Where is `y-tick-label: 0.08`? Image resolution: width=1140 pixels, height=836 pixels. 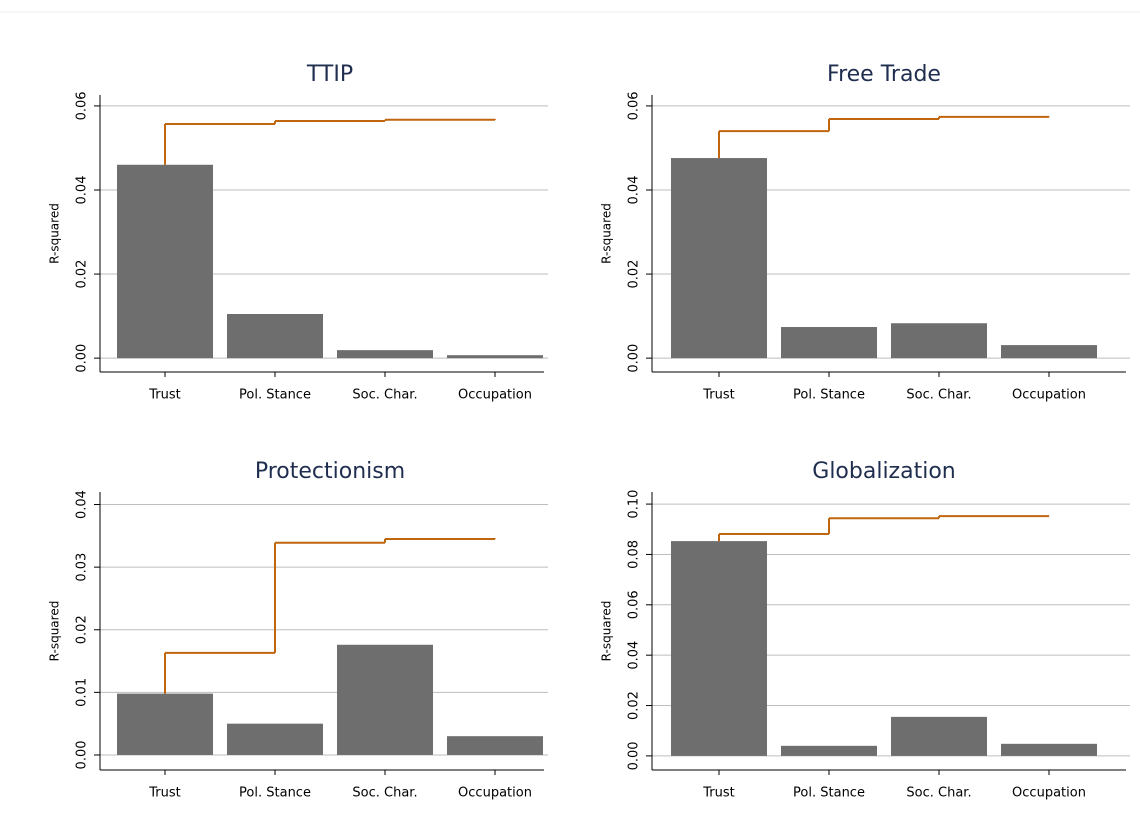
y-tick-label: 0.08 is located at coordinates (634, 554).